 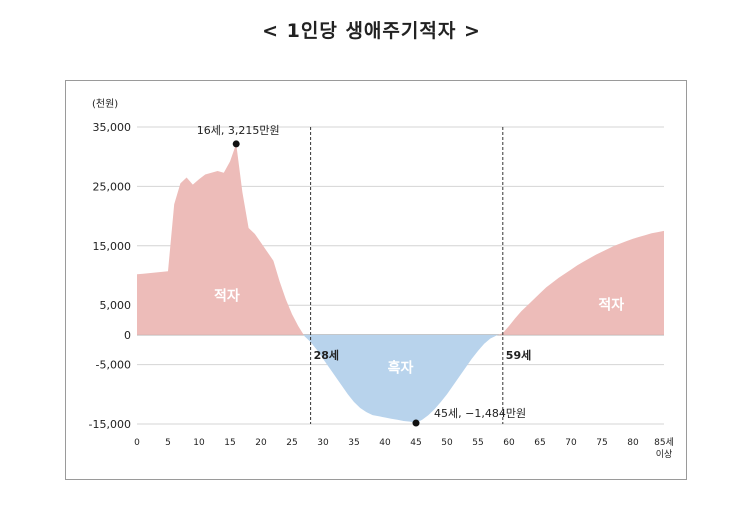 What do you see at coordinates (227, 295) in the screenshot?
I see `deficit-label-youth: 적자` at bounding box center [227, 295].